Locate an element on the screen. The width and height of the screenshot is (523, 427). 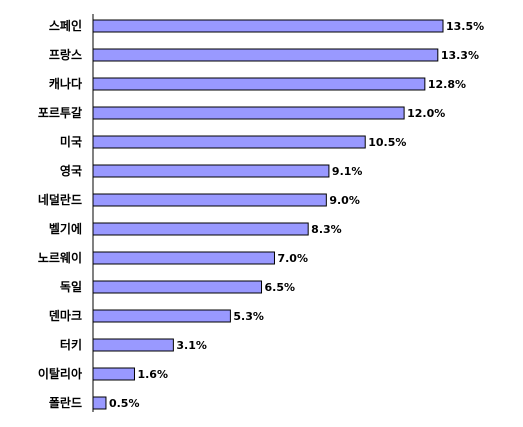
value-label: 10.5% is located at coordinates (387, 142).